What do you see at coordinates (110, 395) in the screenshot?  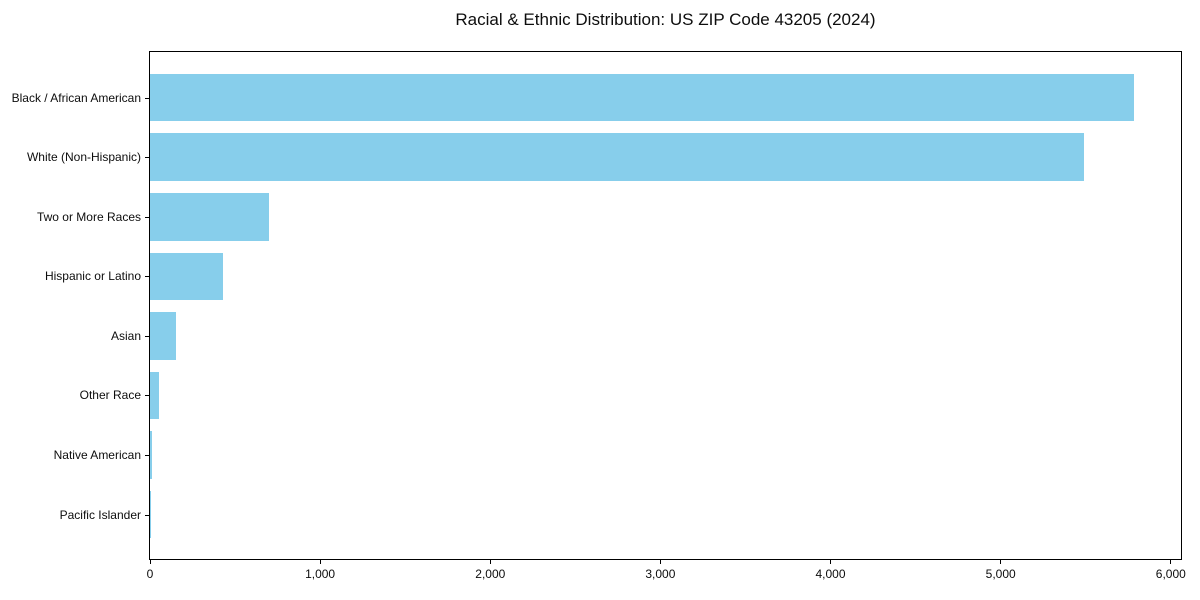 I see `y-axis-label-other-race: Other Race` at bounding box center [110, 395].